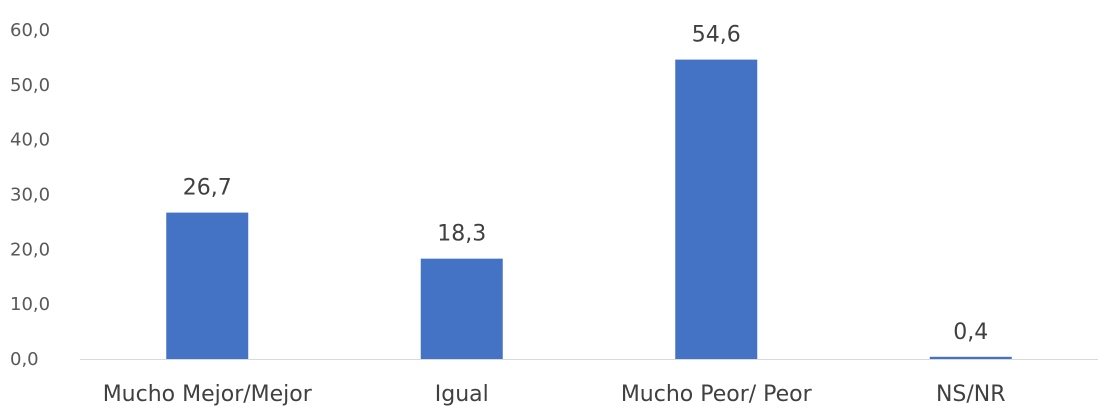  Describe the element at coordinates (30, 30) in the screenshot. I see `y-tick-label: 60,0` at that location.